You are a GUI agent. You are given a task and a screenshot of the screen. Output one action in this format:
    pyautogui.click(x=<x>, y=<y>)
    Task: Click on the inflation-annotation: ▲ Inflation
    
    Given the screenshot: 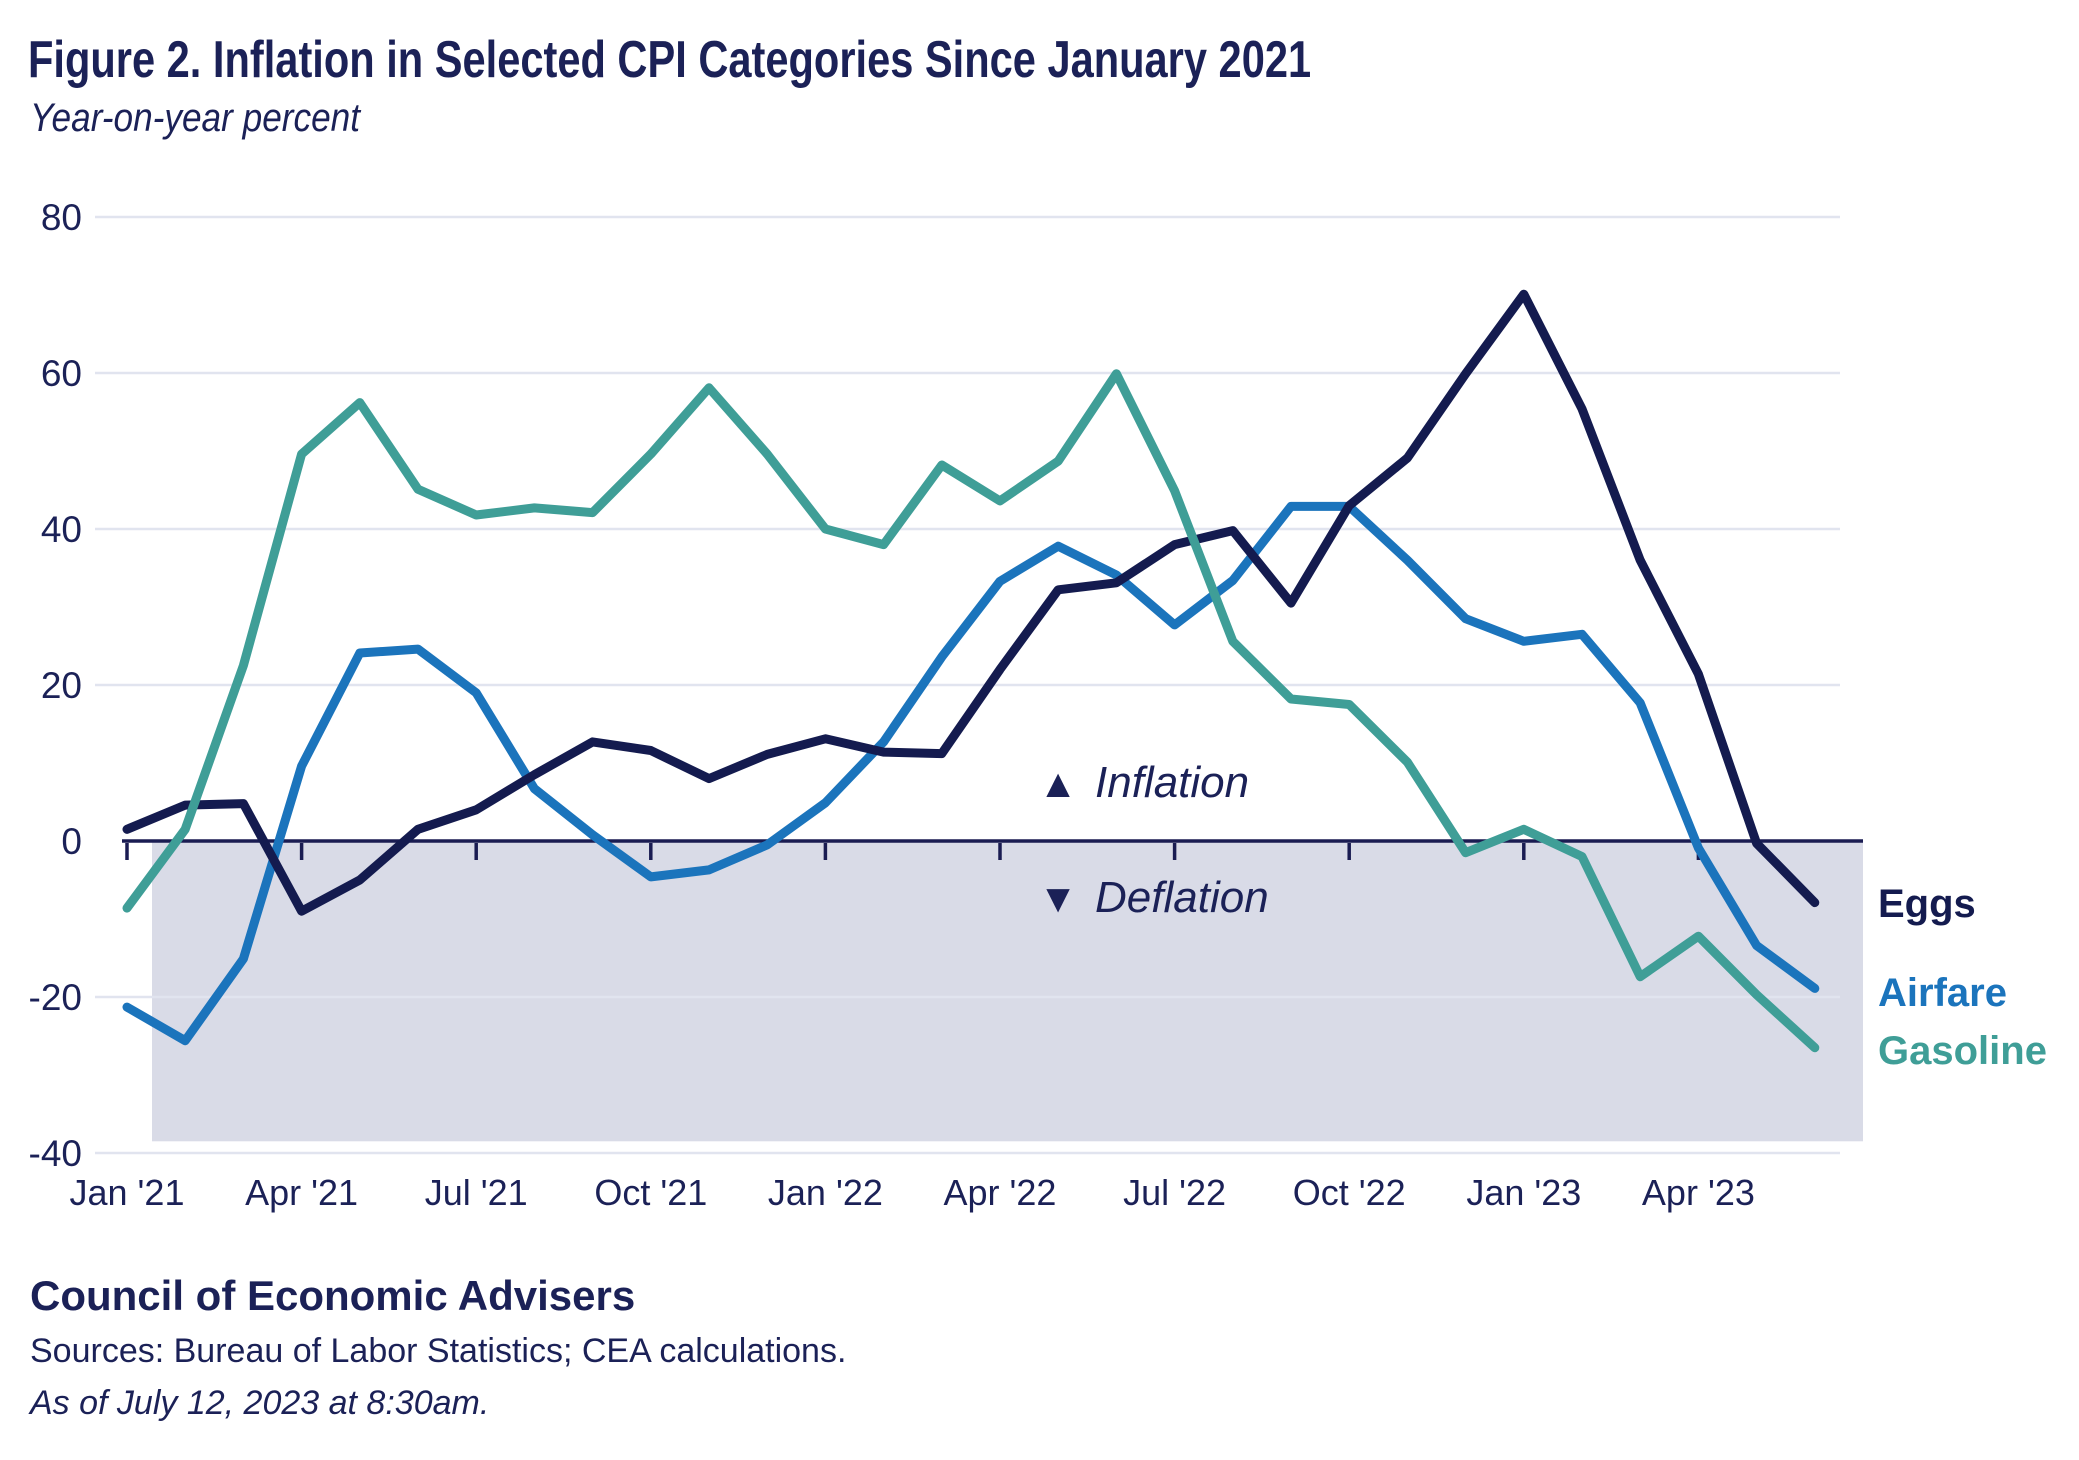 What is the action you would take?
    pyautogui.click(x=1143, y=782)
    